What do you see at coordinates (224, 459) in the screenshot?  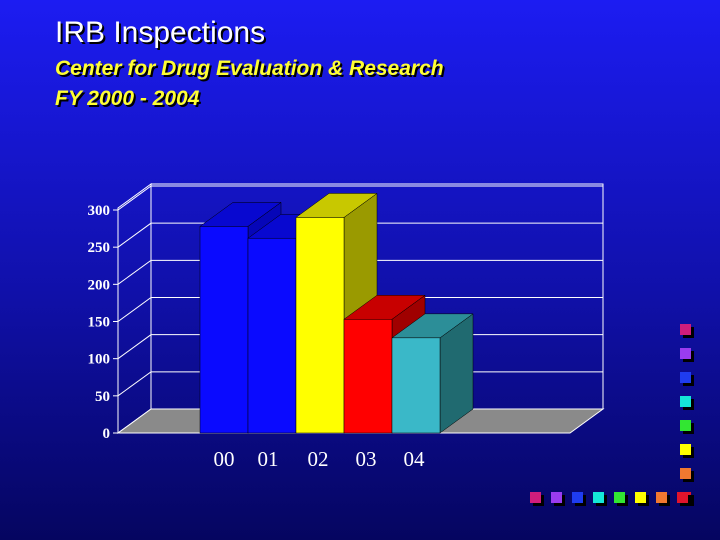 I see `x-tick-label: 00` at bounding box center [224, 459].